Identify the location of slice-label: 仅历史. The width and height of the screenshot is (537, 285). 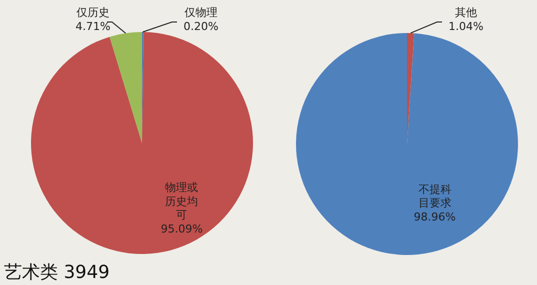
(93, 12).